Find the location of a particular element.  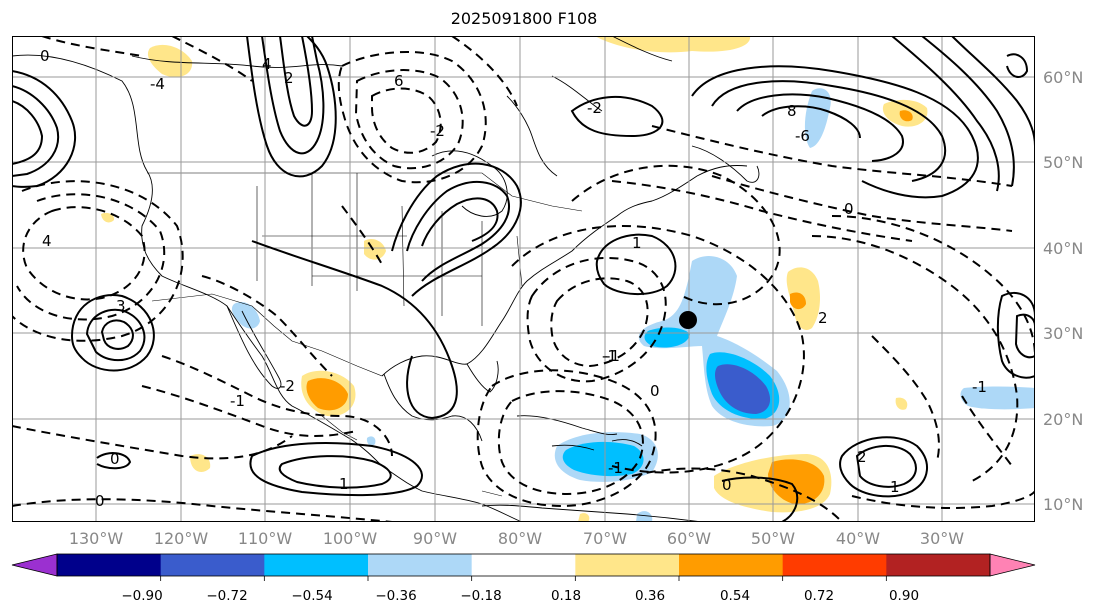

colorbar-tick: 0.36 is located at coordinates (650, 596).